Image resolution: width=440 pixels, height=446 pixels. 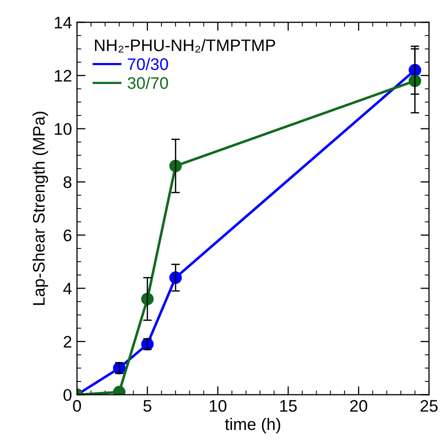 I want to click on y-tick-label: 8, so click(x=68, y=182).